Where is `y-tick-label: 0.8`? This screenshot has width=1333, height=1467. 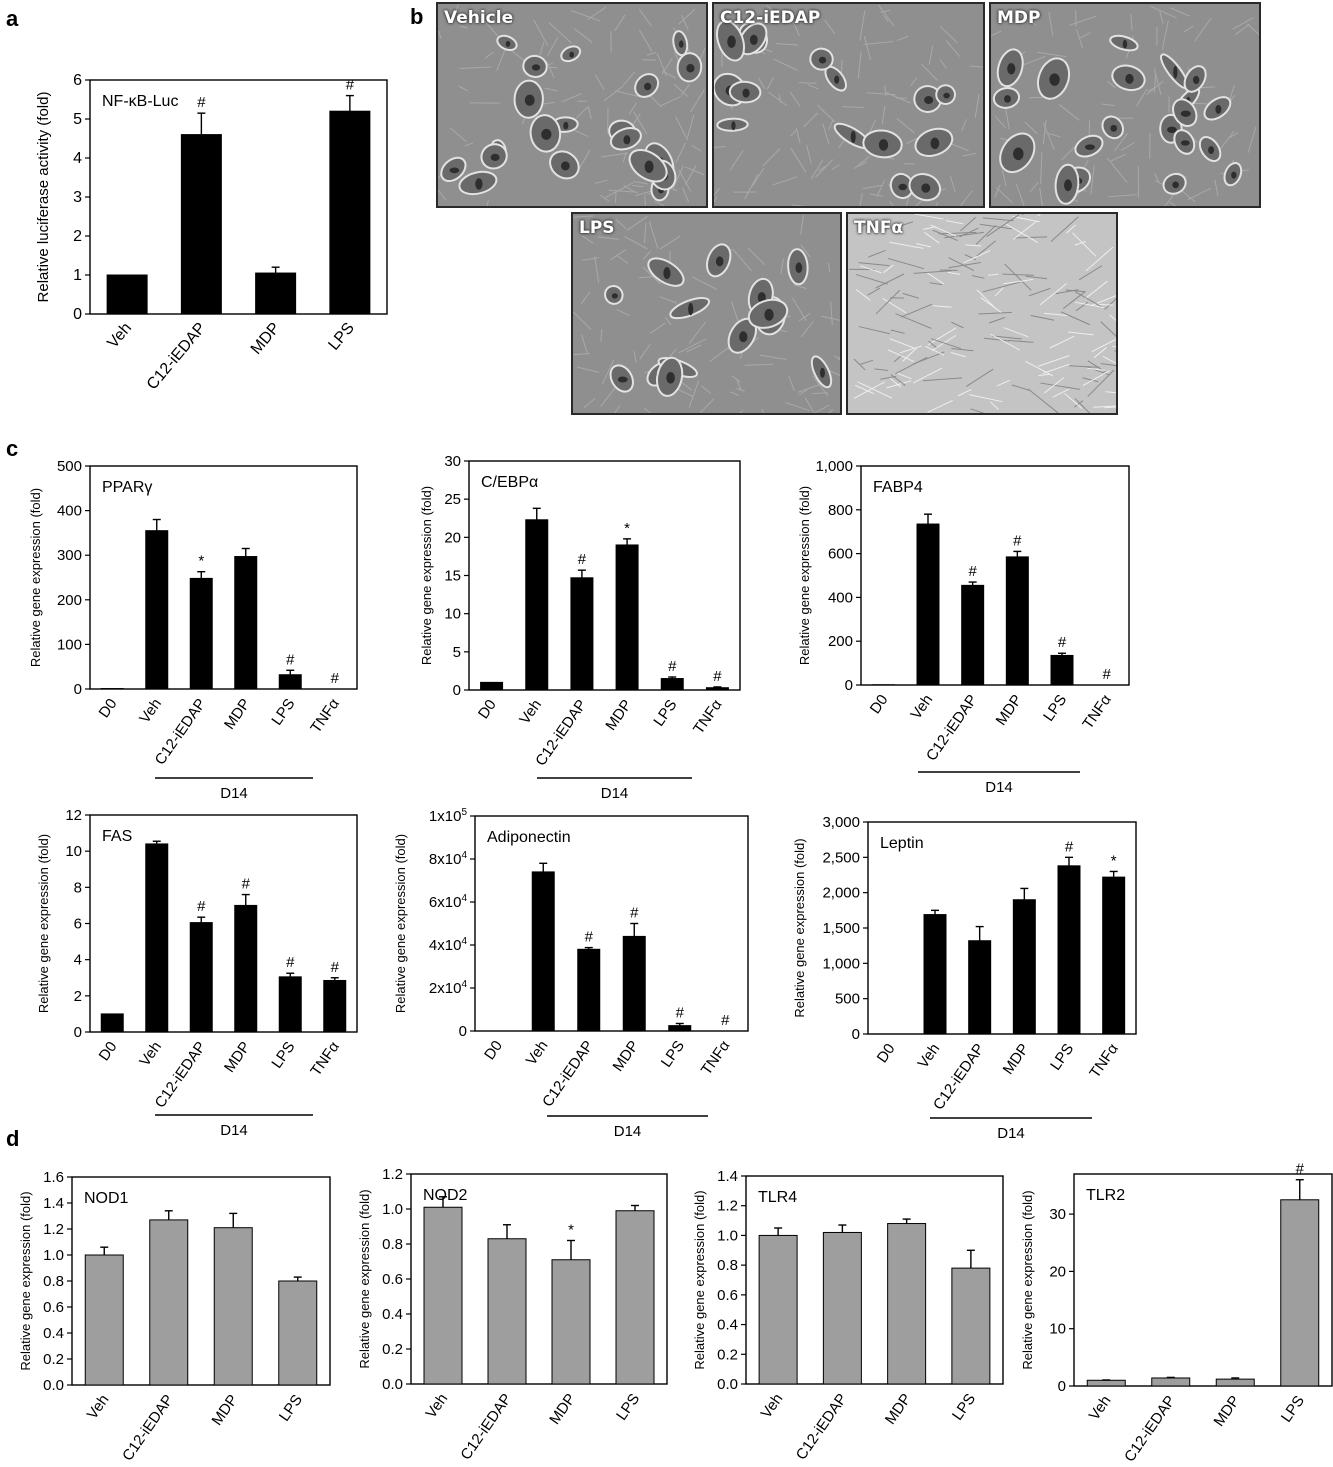
y-tick-label: 0.8 is located at coordinates (727, 1265).